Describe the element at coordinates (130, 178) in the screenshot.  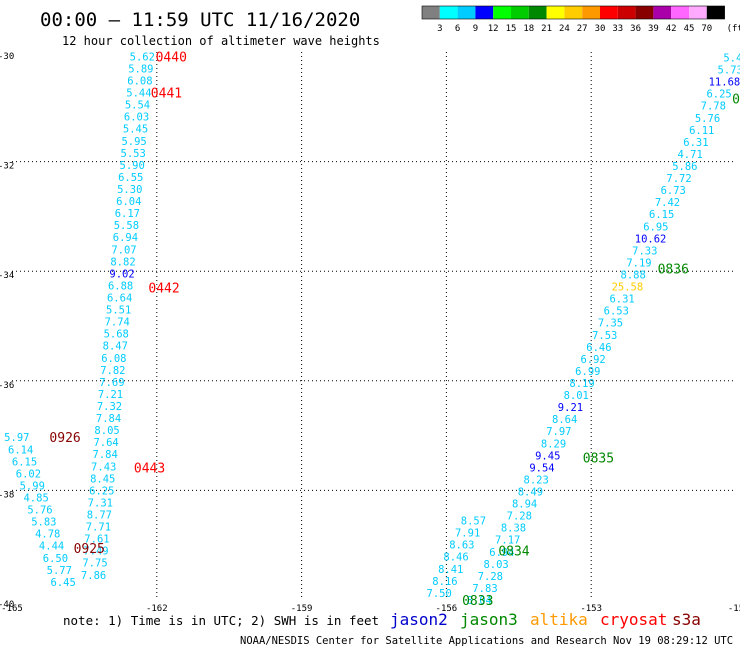
I see `wave-height-value: 6.55` at that location.